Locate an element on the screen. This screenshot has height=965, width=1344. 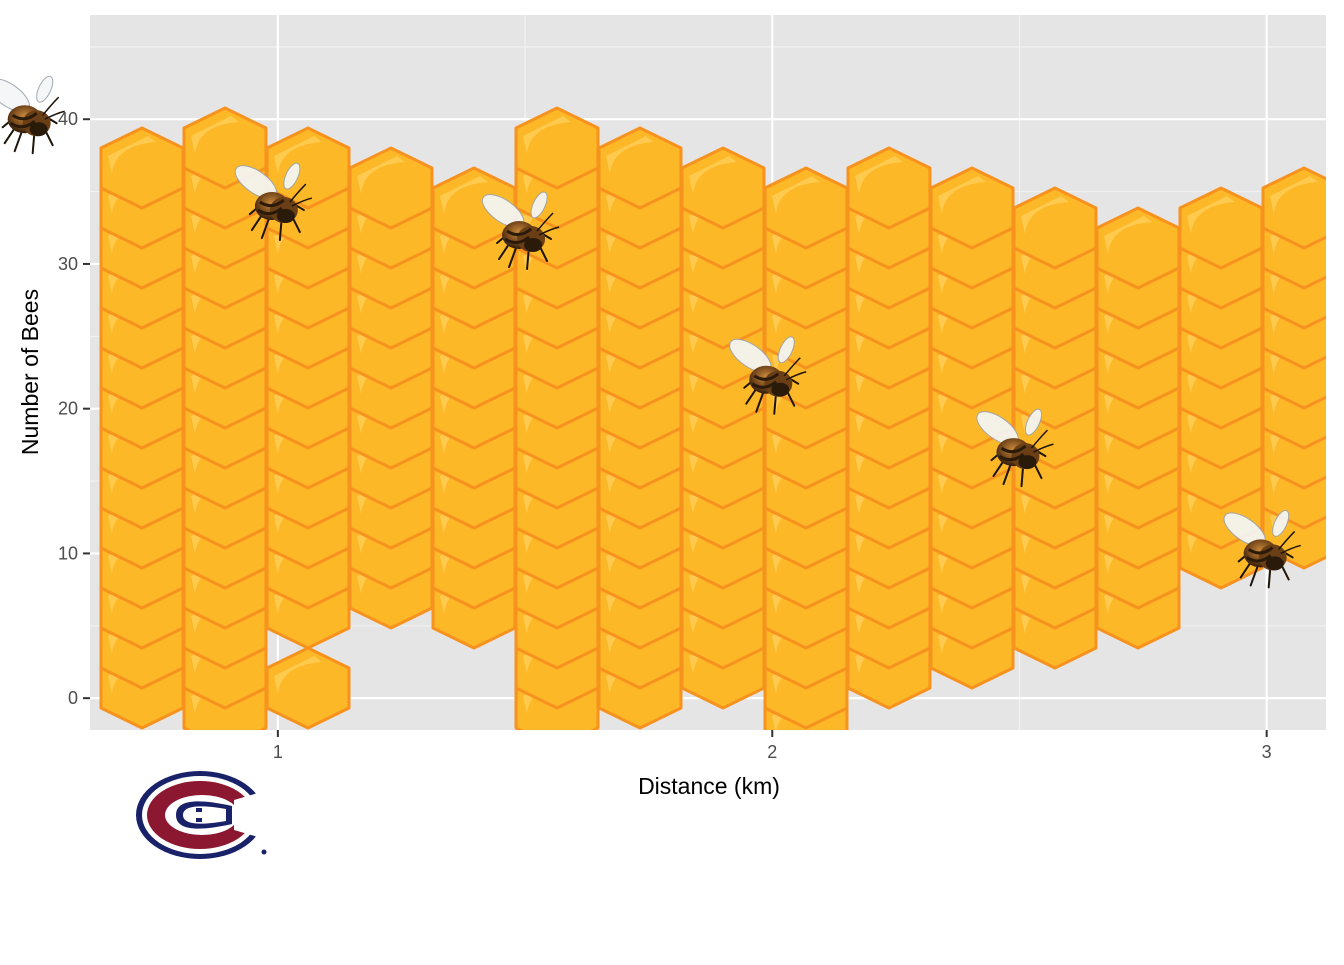
x-axis: 1 2 3 is located at coordinates (772, 746).